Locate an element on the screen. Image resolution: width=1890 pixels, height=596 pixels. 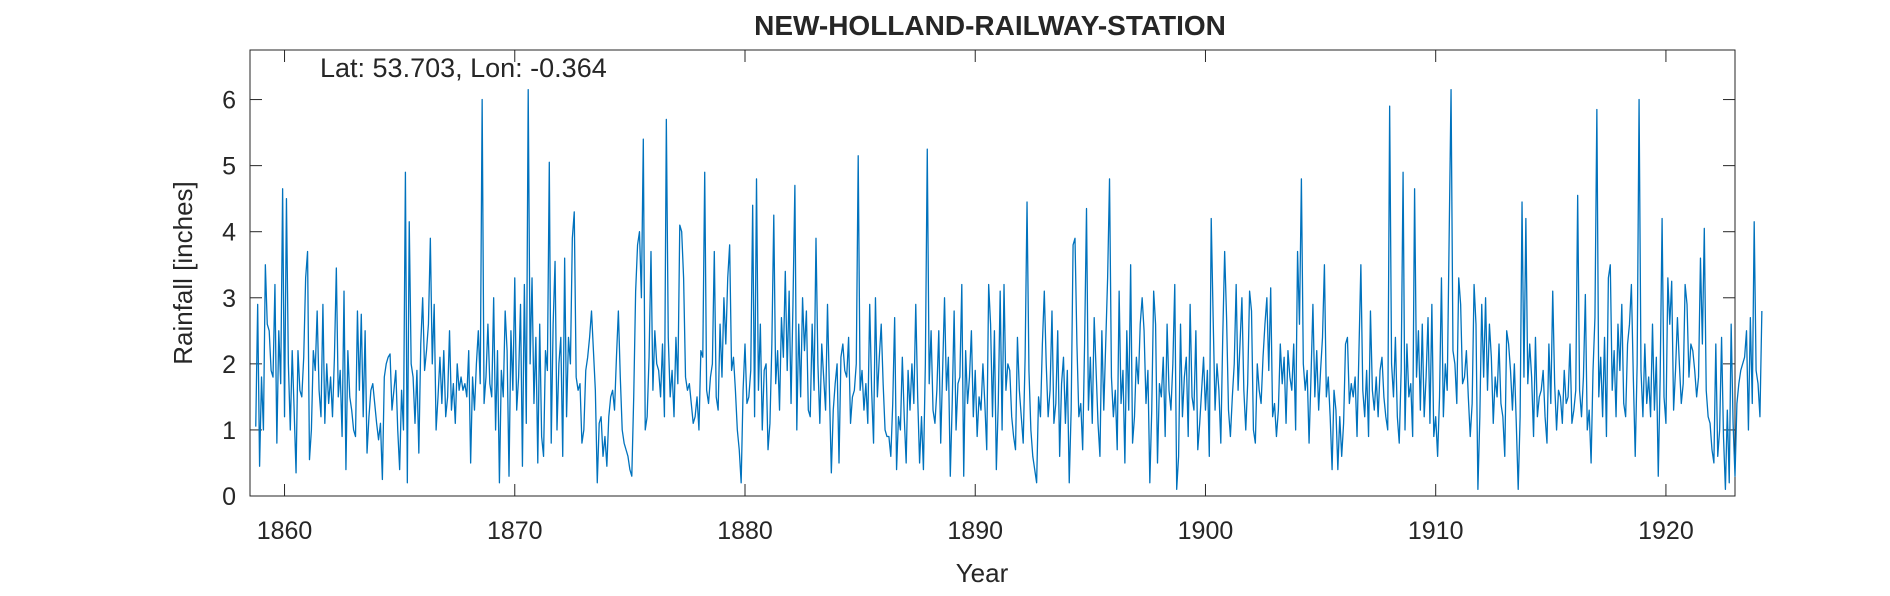
x-tick-label: 1870 is located at coordinates (515, 531).